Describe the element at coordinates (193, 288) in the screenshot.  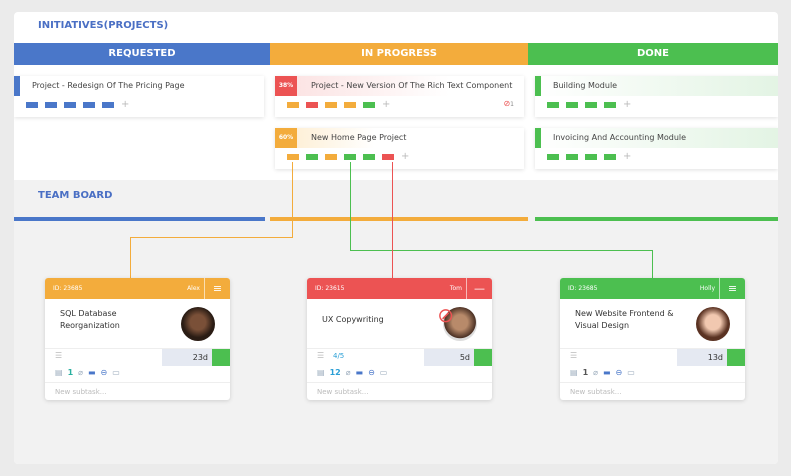
I see `assignee-name: Alex` at that location.